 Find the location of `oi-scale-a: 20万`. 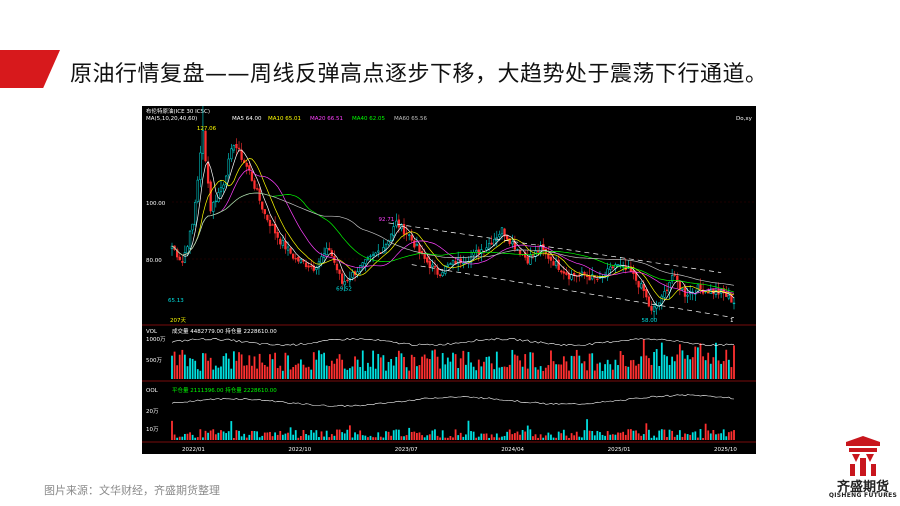

oi-scale-a: 20万 is located at coordinates (152, 411).